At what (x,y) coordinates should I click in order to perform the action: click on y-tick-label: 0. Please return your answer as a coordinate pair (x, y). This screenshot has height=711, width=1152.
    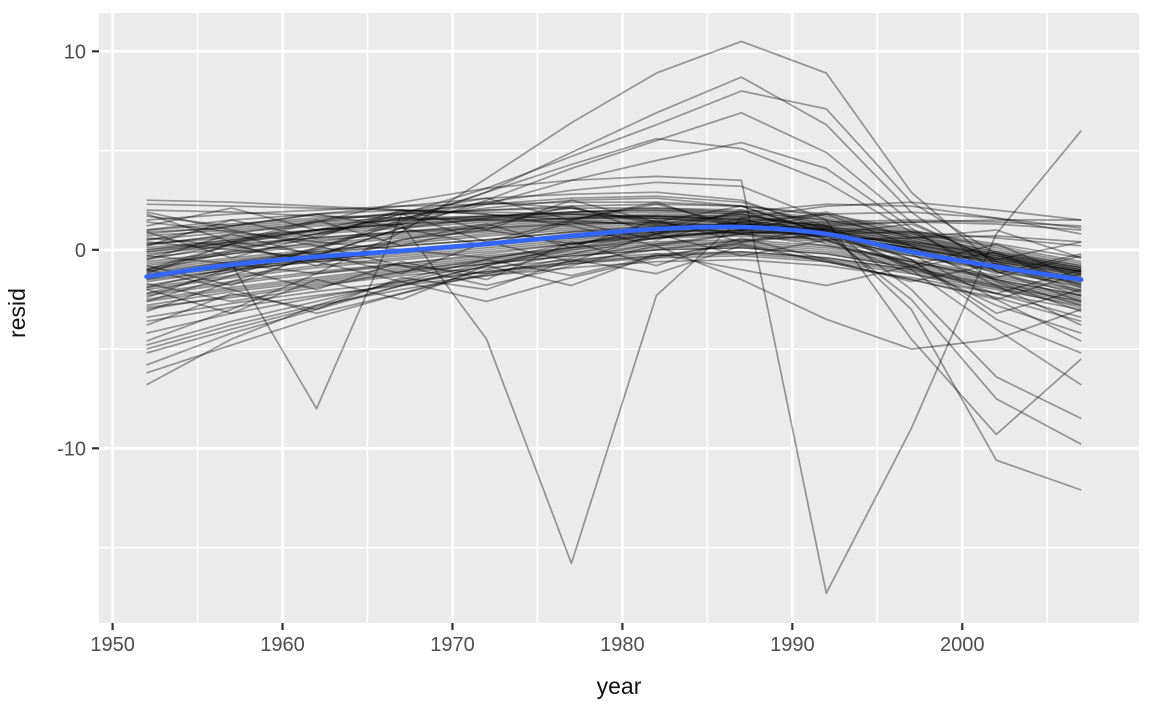
    Looking at the image, I should click on (80, 251).